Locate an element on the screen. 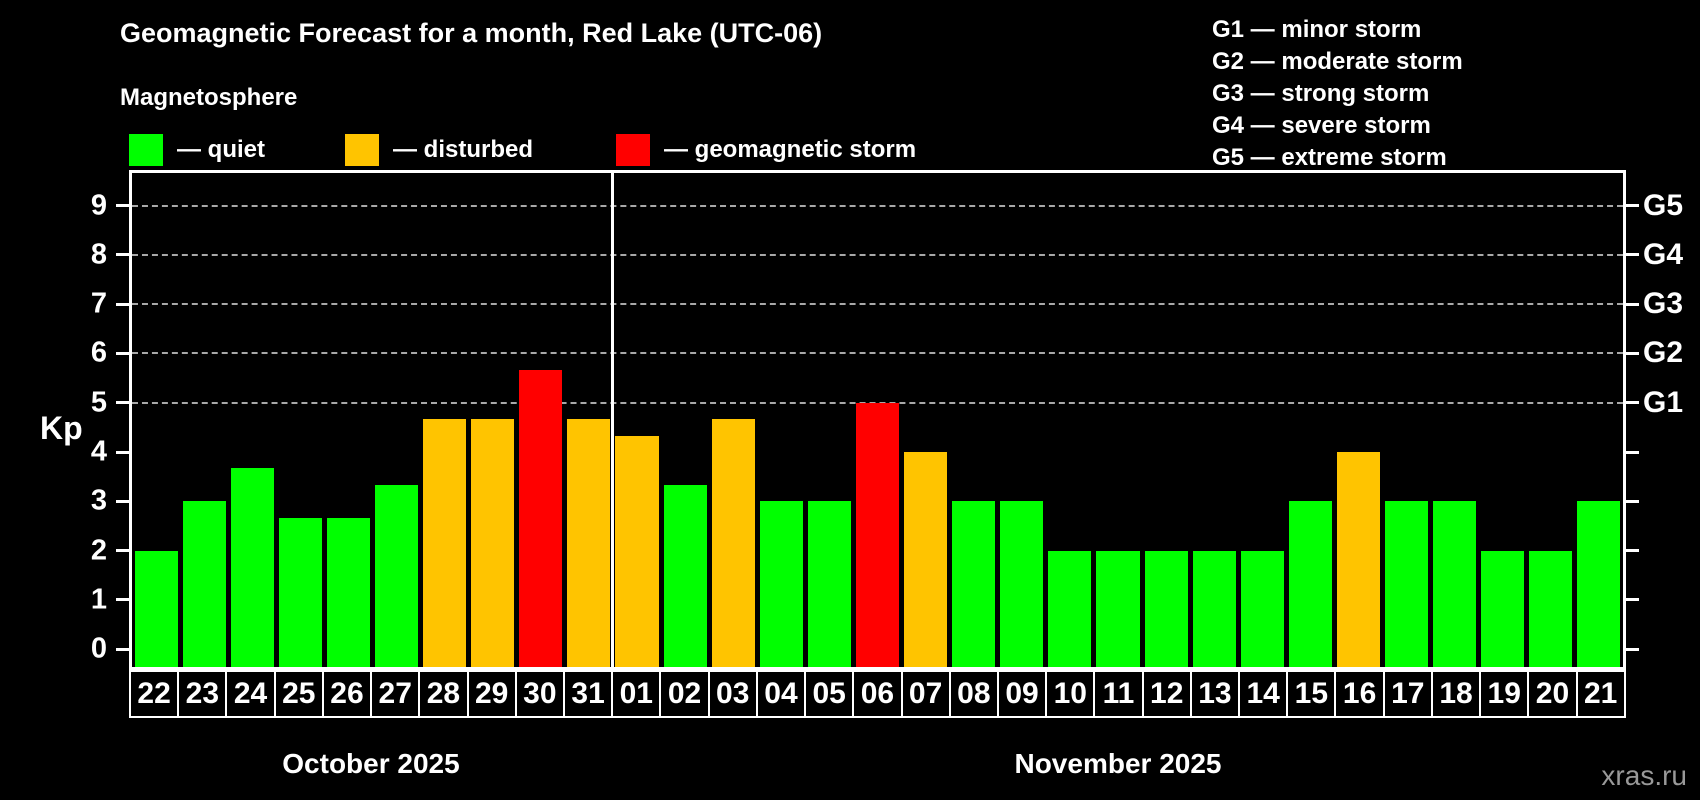 Image resolution: width=1700 pixels, height=800 pixels. y-axis-tick-label-3: 3 is located at coordinates (98, 500).